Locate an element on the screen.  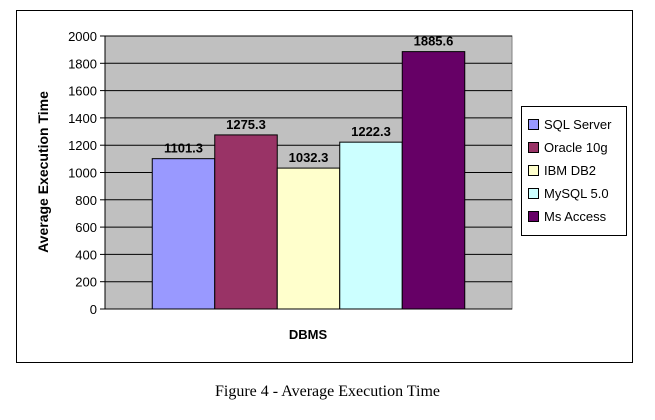
legend-label: Ms Access is located at coordinates (575, 216).